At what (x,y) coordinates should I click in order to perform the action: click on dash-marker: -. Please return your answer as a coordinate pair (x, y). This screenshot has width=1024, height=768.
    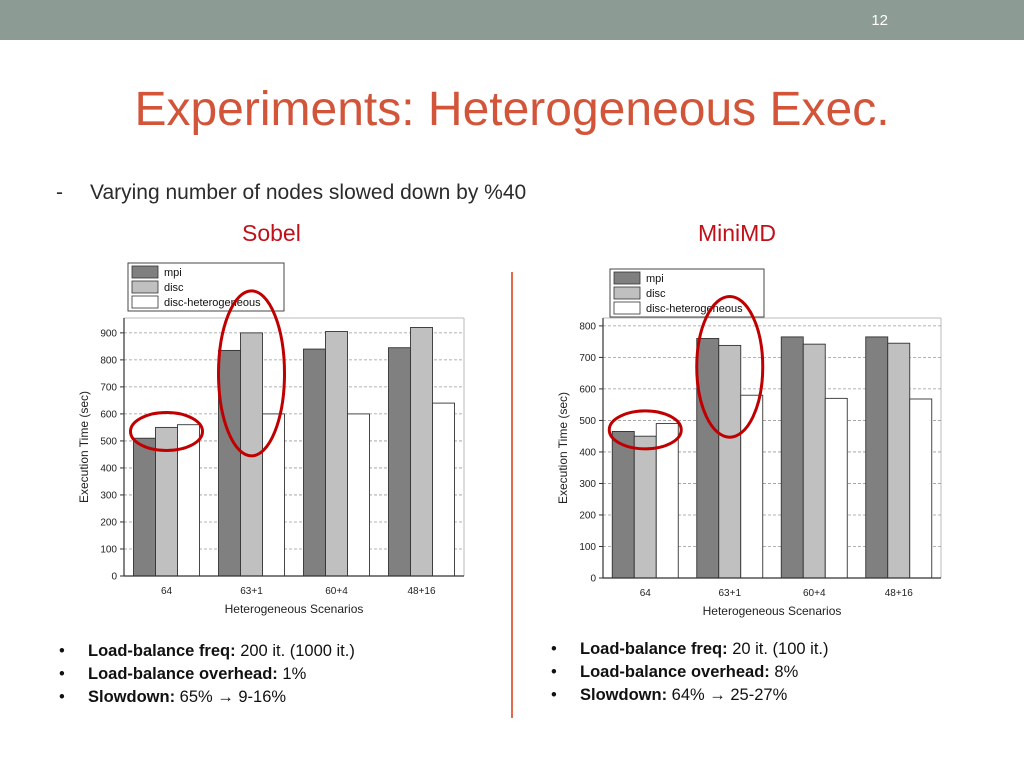
    Looking at the image, I should click on (59, 192).